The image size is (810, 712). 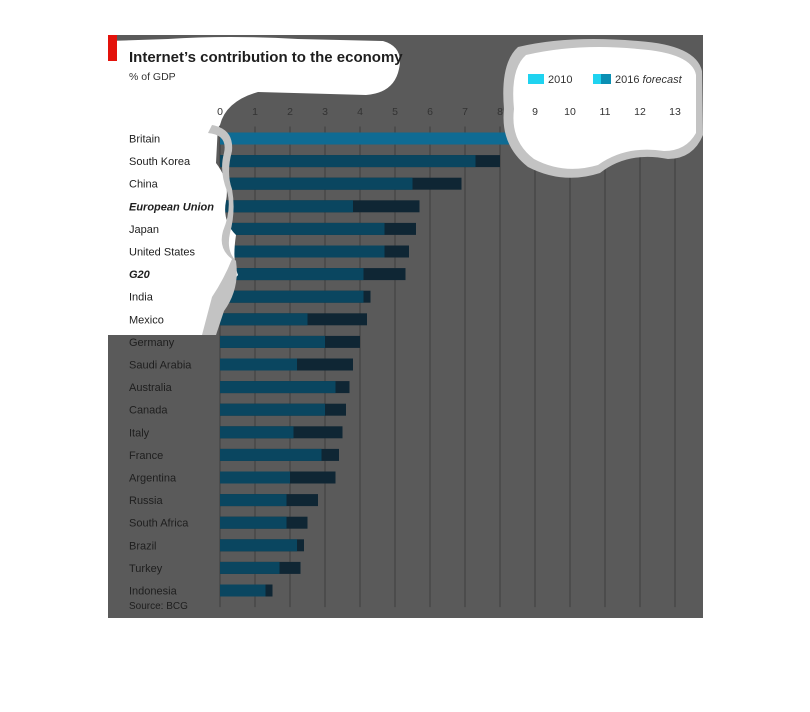 What do you see at coordinates (675, 112) in the screenshot?
I see `x-tick-label: 13` at bounding box center [675, 112].